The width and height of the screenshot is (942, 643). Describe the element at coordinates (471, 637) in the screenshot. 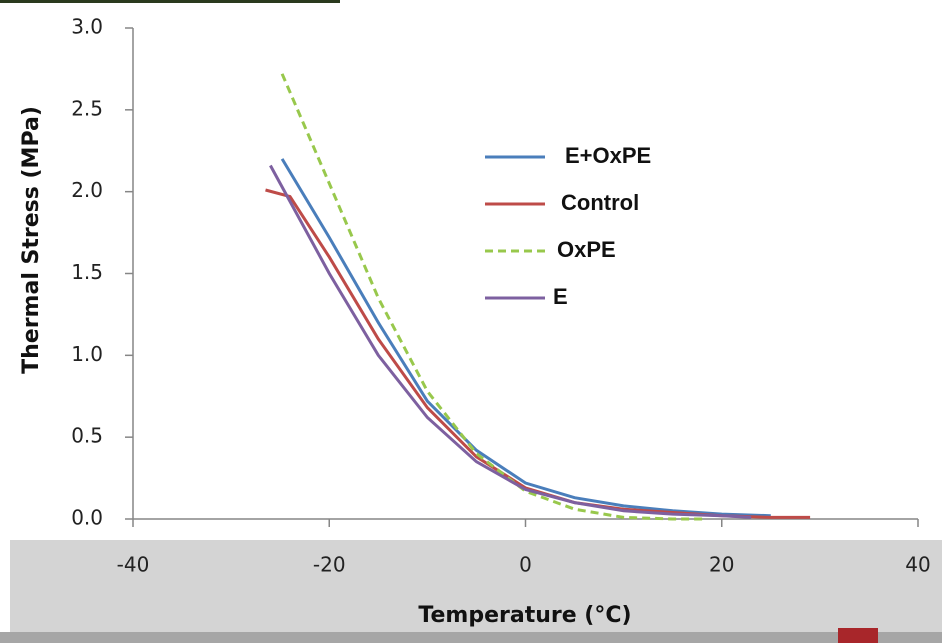

I see `footer-bar` at that location.